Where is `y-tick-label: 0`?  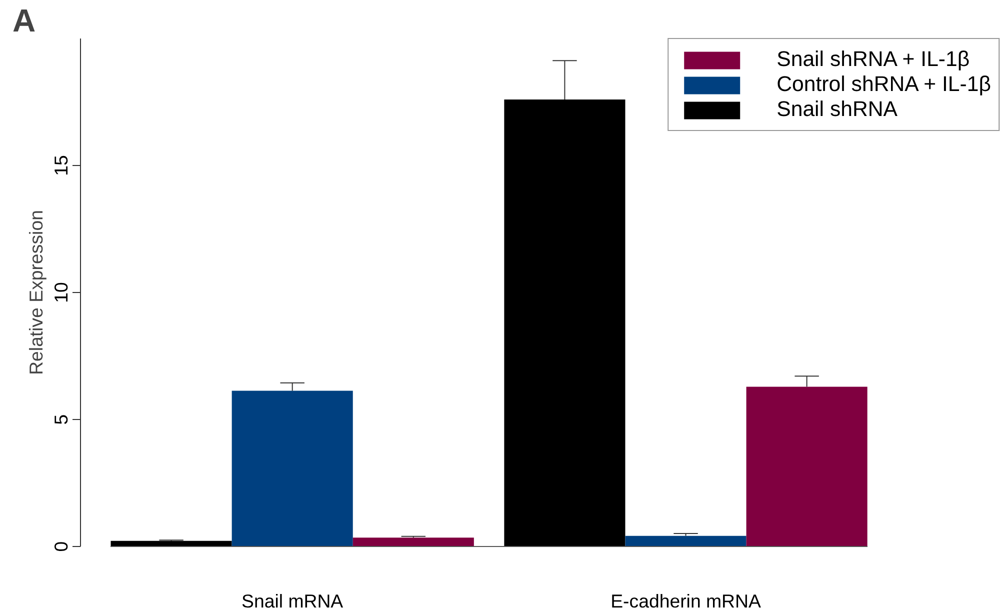 y-tick-label: 0 is located at coordinates (61, 546).